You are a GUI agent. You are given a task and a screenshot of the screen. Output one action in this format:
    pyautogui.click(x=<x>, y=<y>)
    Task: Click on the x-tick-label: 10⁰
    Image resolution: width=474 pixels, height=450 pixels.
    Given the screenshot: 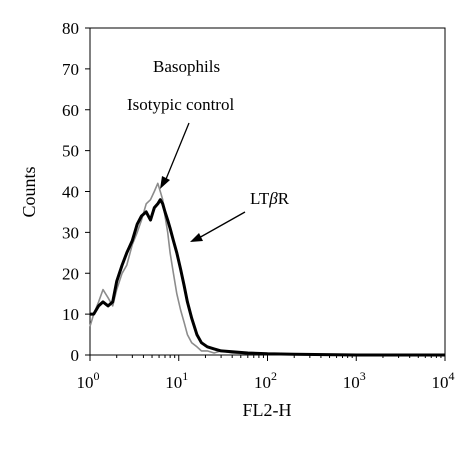 What is the action you would take?
    pyautogui.click(x=88, y=380)
    